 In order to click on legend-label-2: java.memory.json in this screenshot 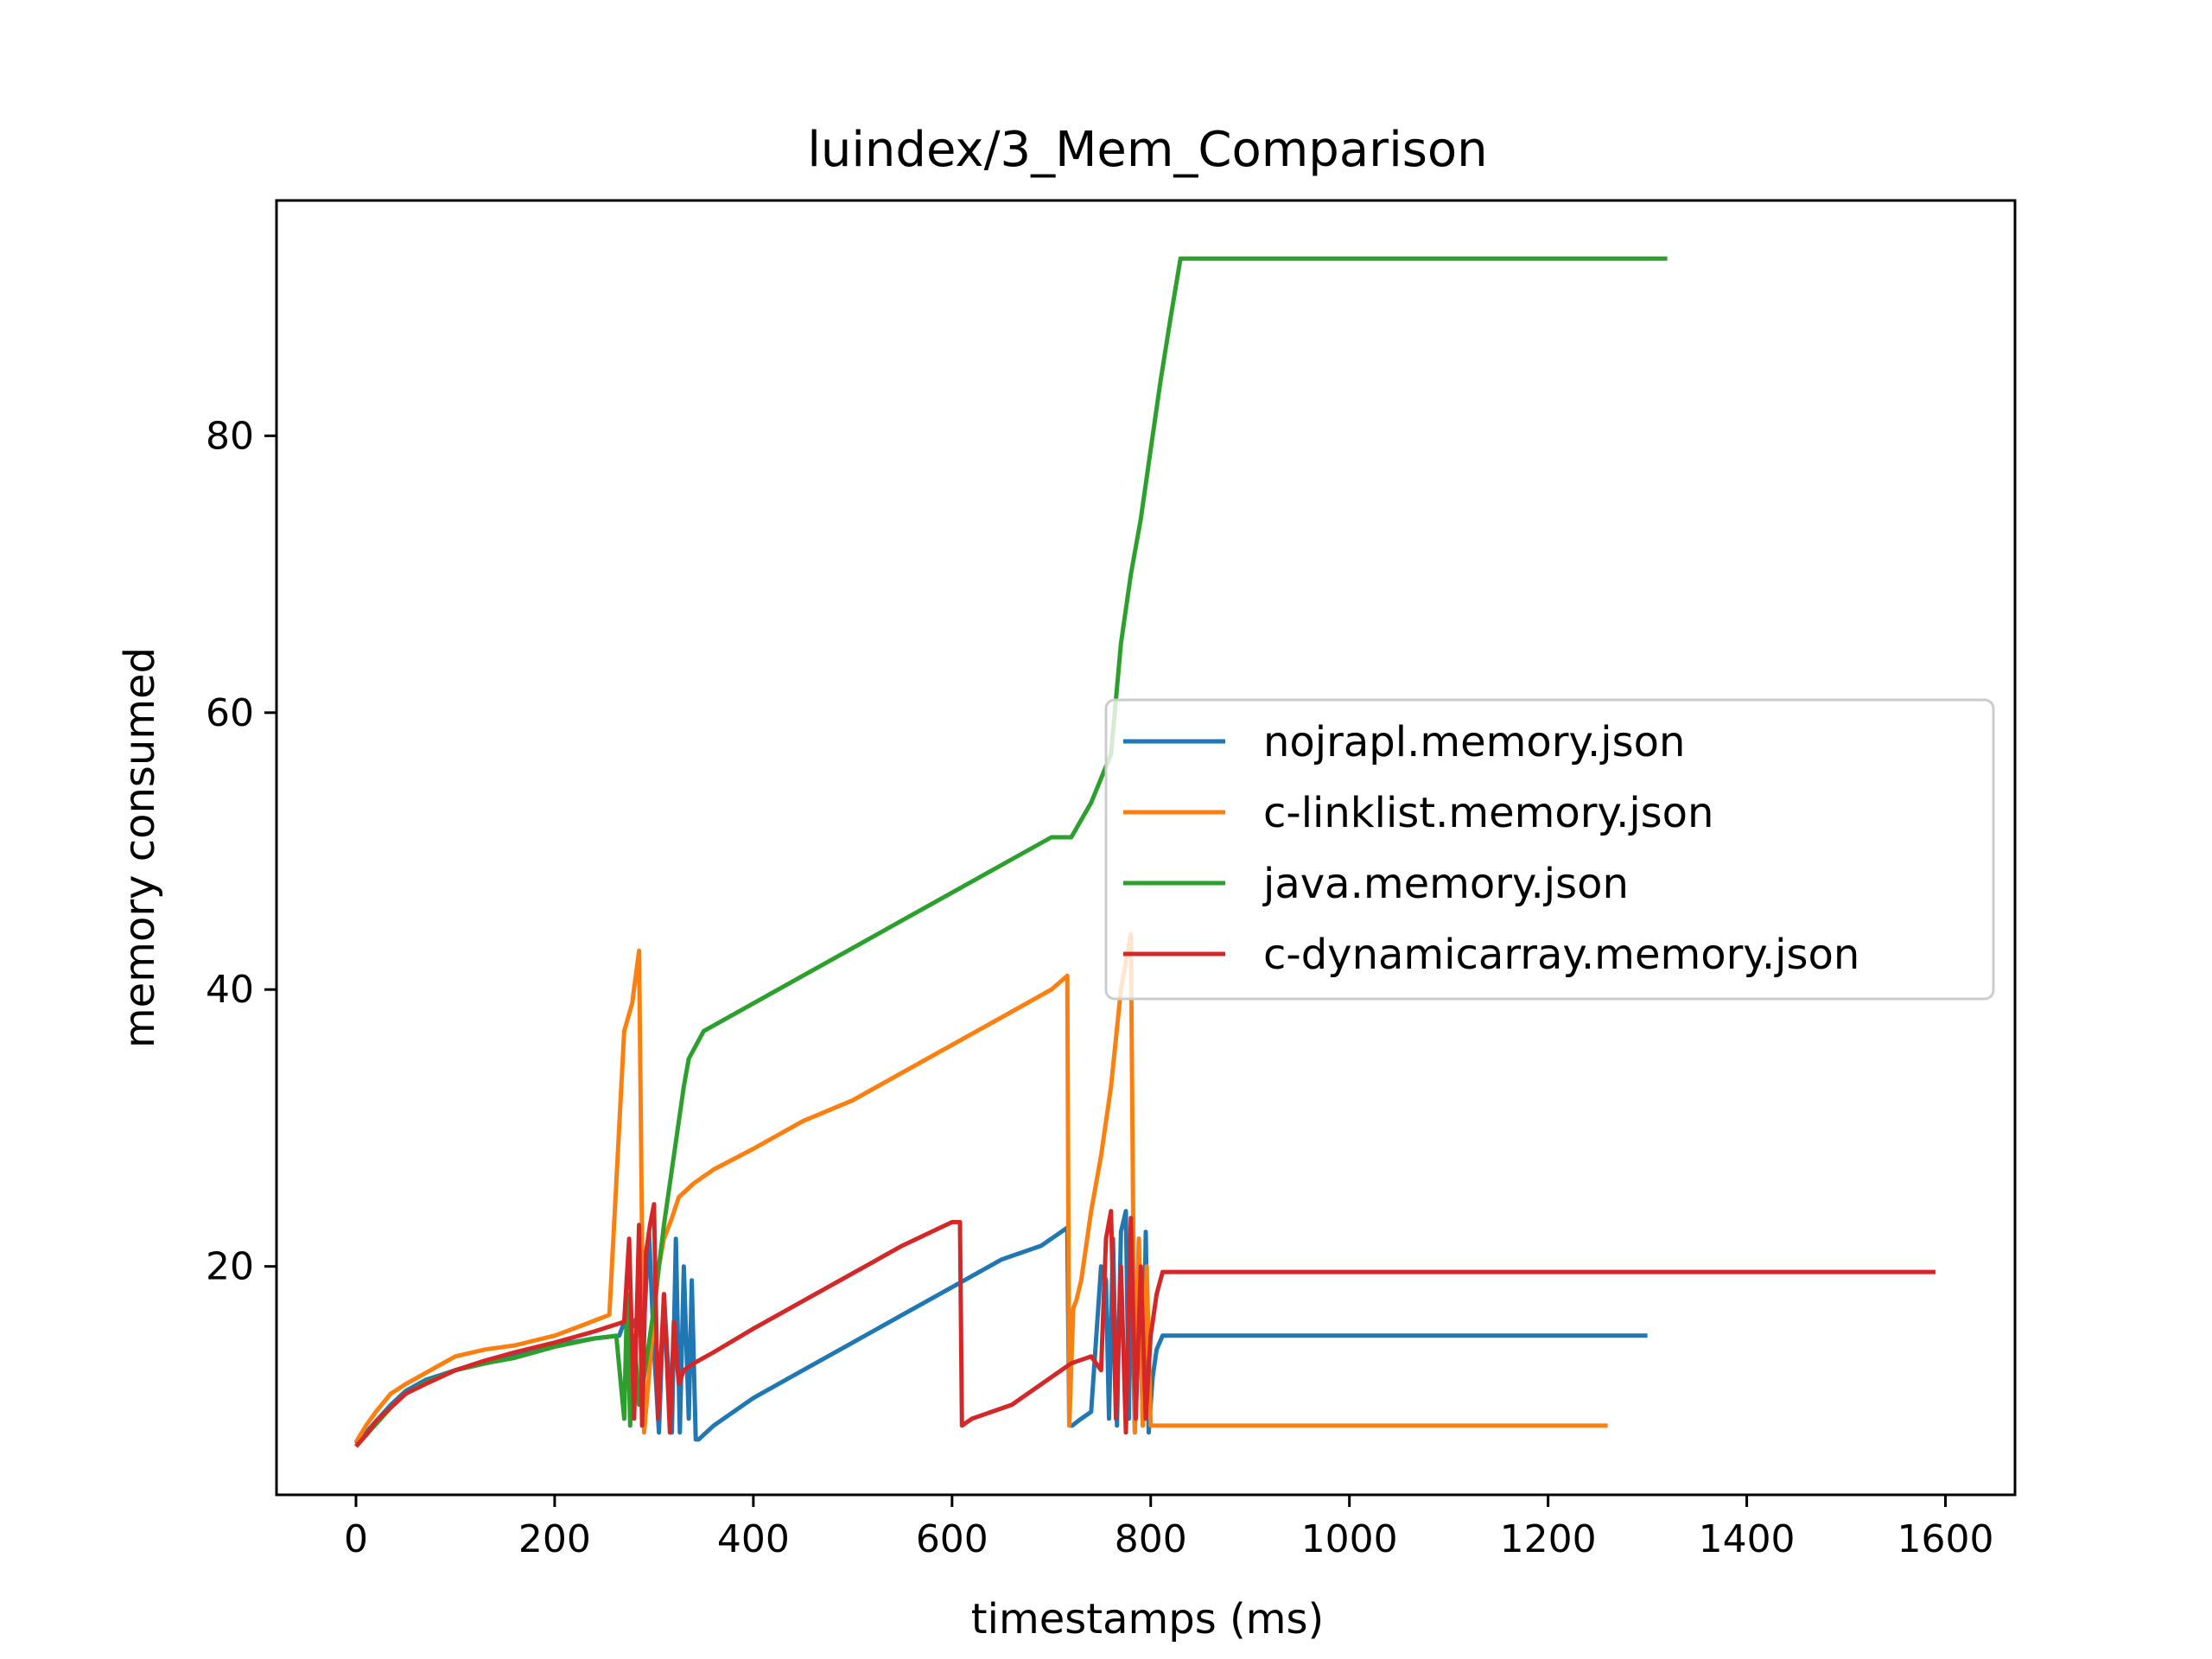, I will do `click(1445, 884)`.